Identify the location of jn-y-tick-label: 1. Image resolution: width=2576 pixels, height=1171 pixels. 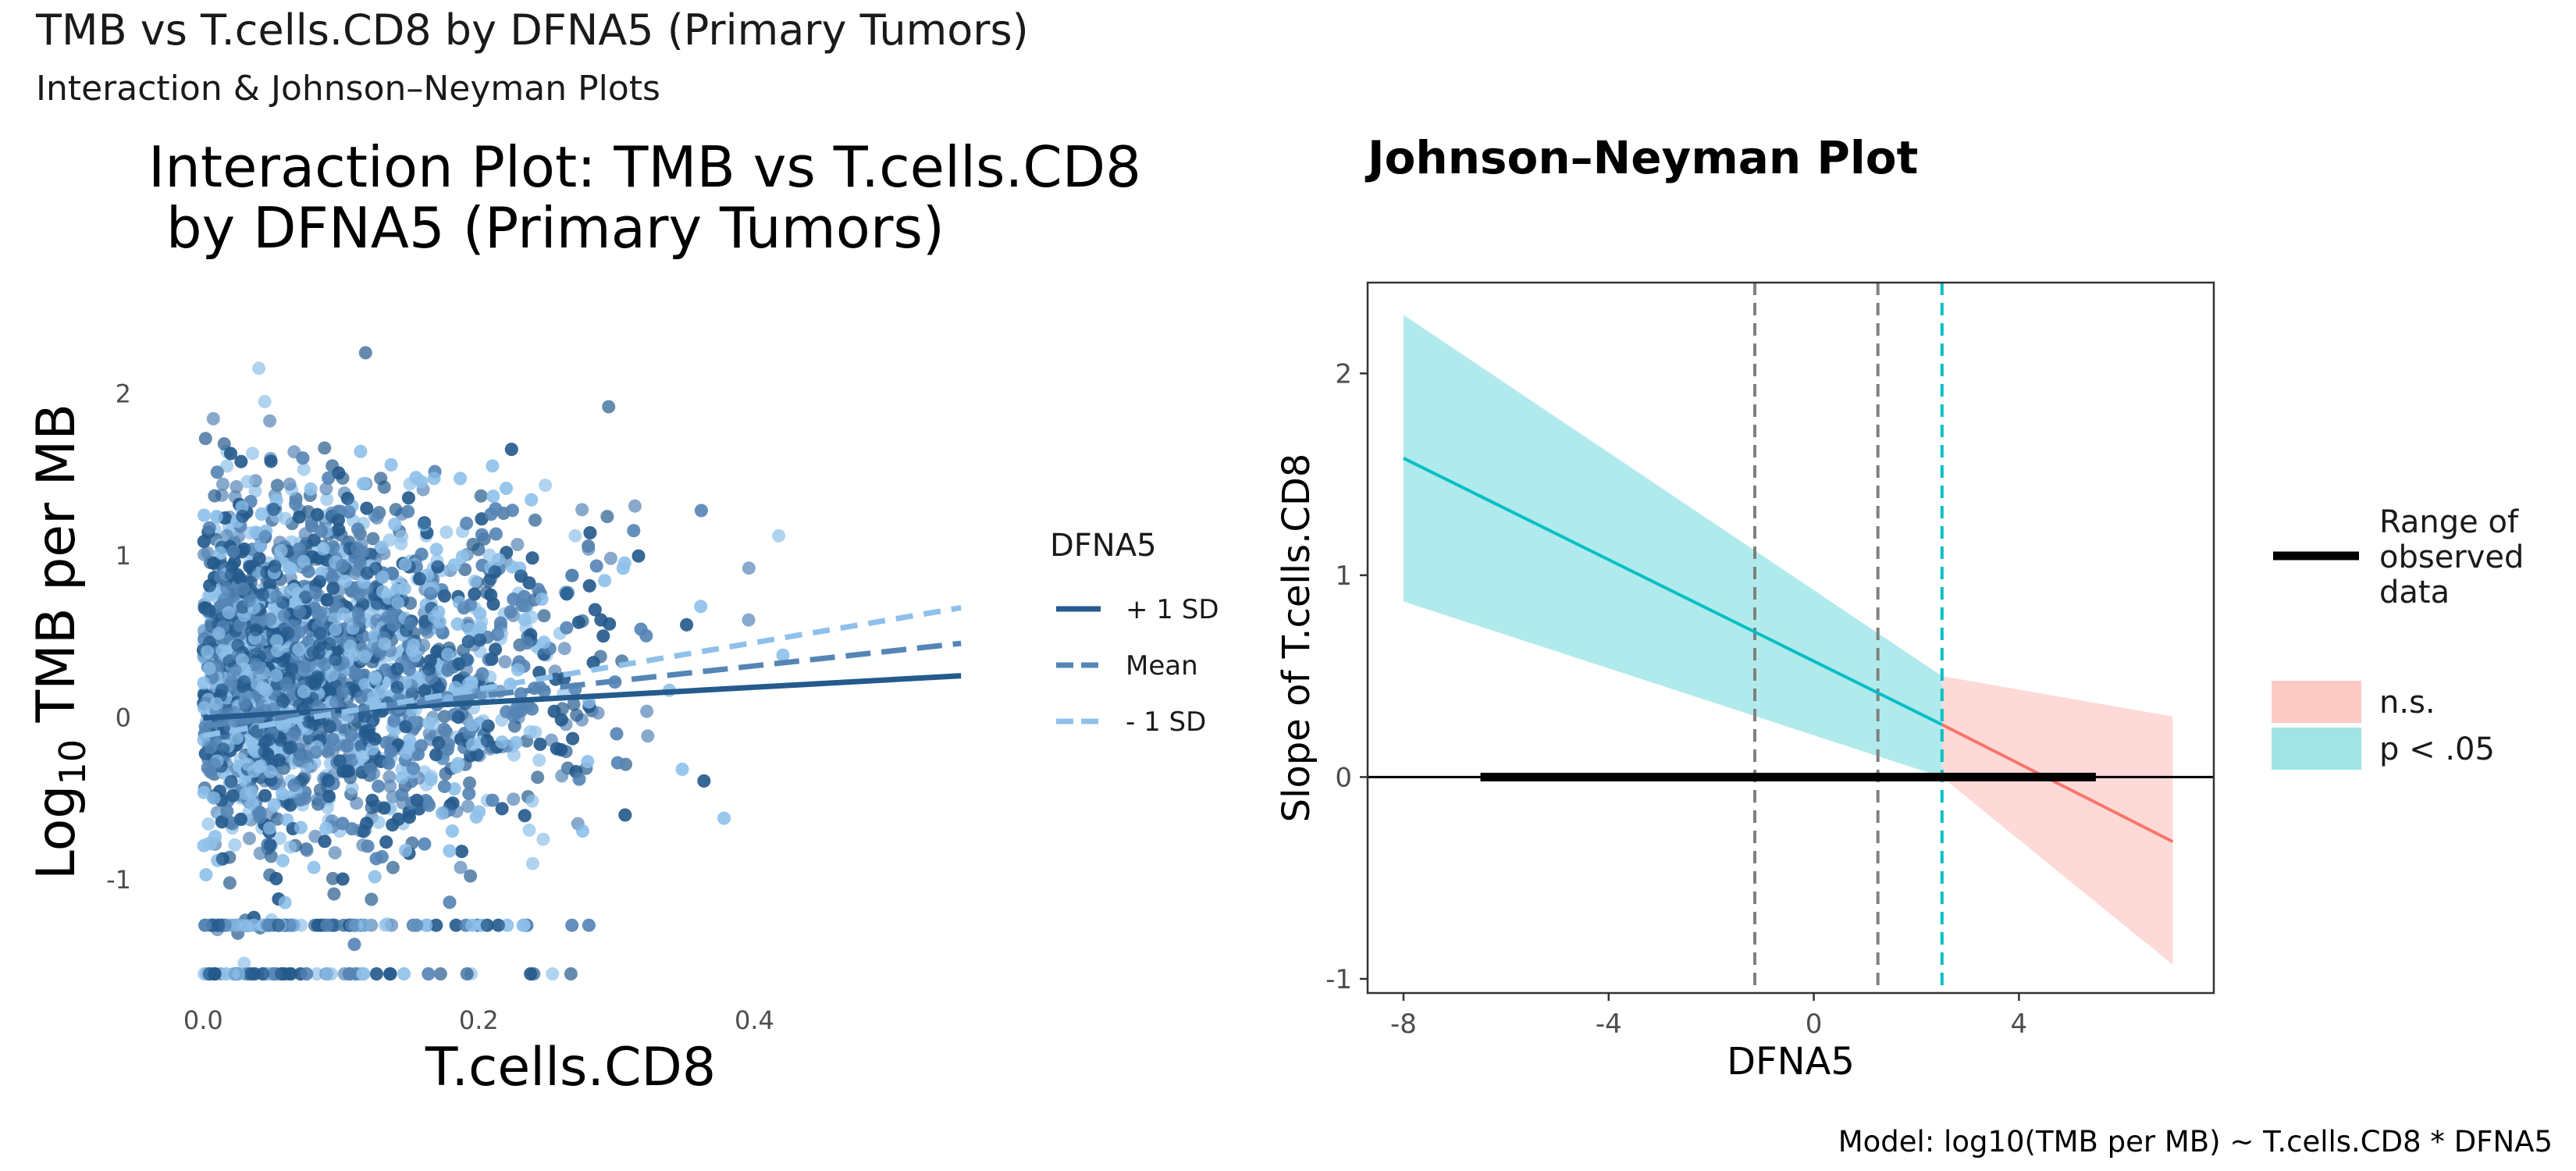
(1343, 576).